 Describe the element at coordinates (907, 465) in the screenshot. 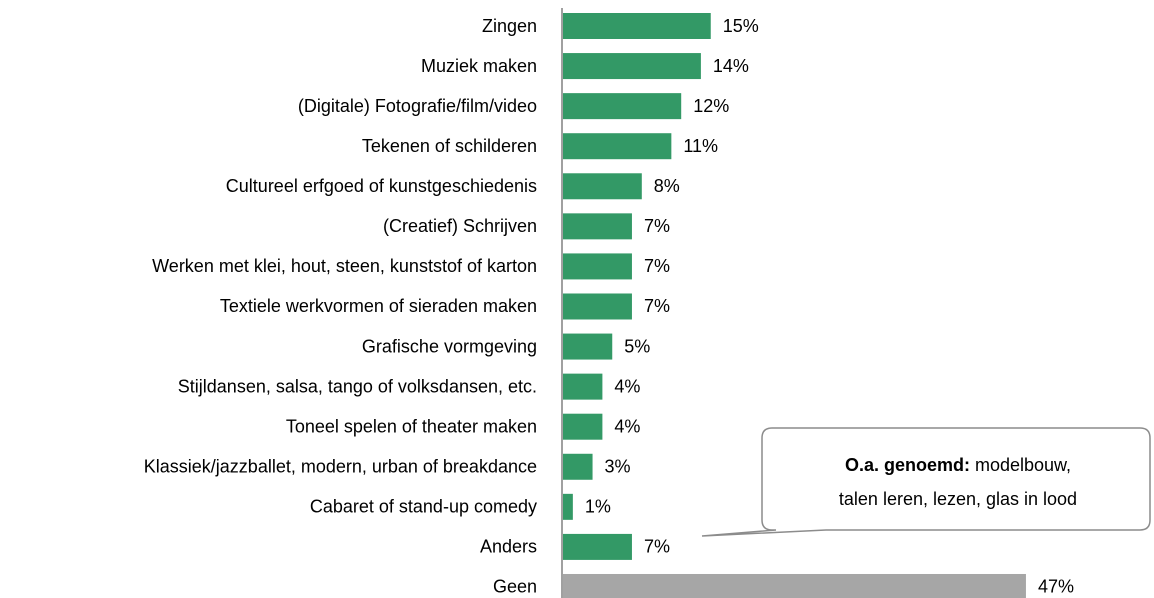

I see `callout-bold: O.a. genoemd:` at that location.